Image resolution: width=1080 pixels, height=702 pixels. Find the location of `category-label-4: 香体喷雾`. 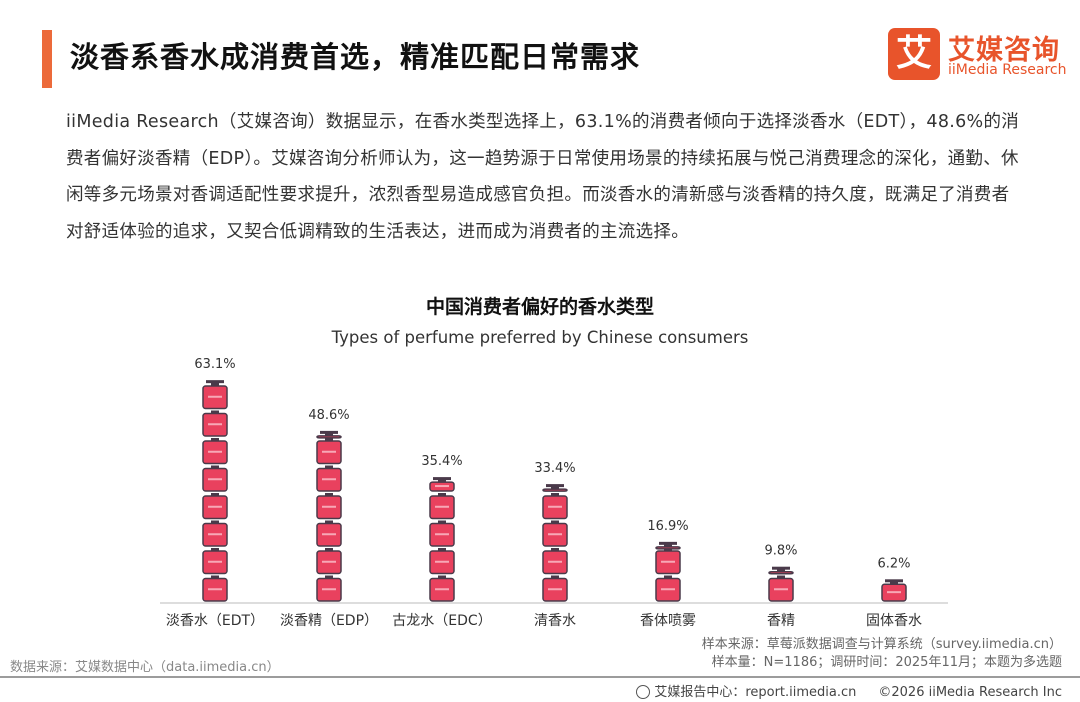

category-label-4: 香体喷雾 is located at coordinates (668, 621).